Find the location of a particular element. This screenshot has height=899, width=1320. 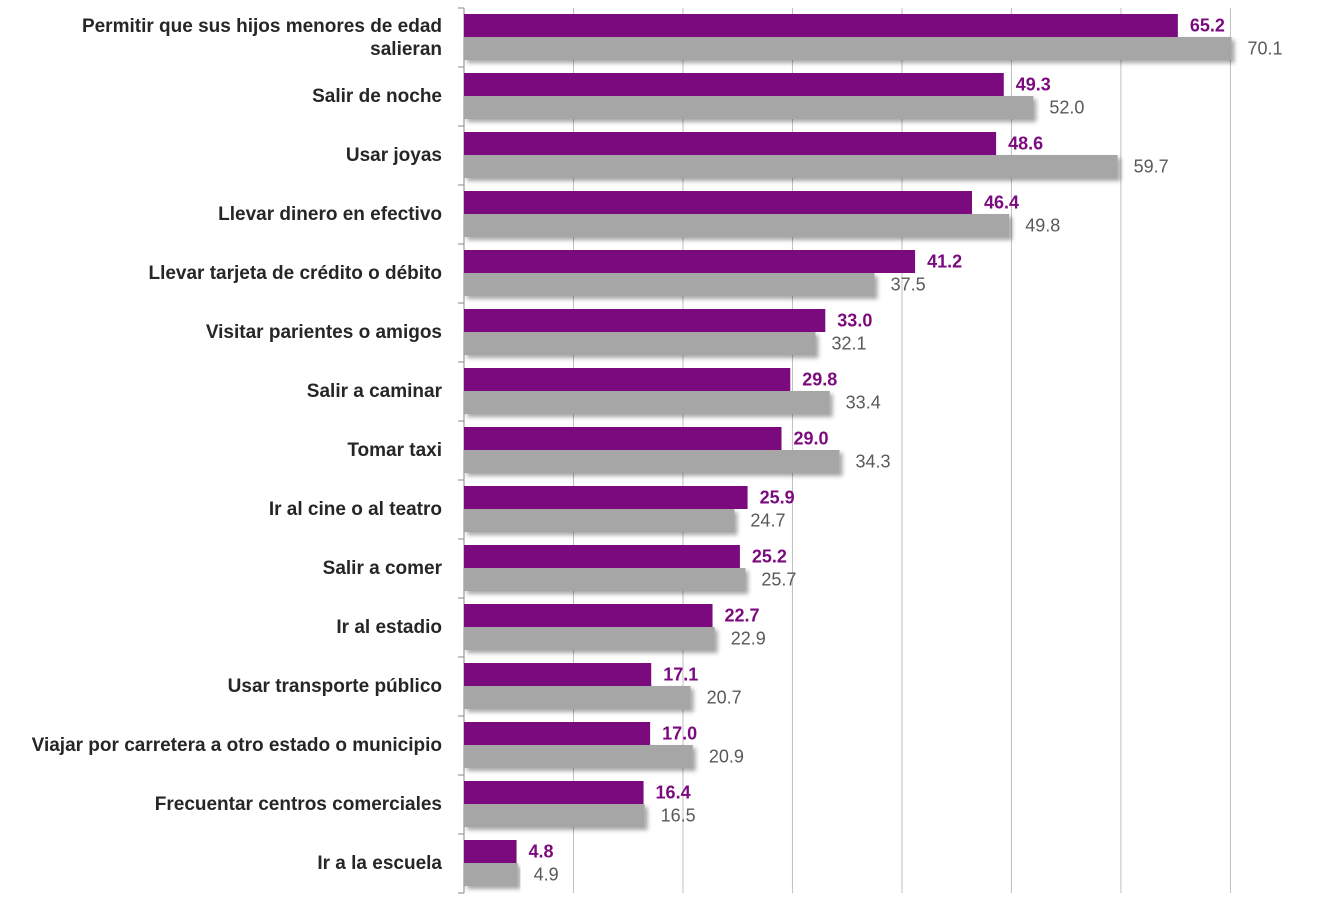

value-label: 48.6 is located at coordinates (1025, 143).